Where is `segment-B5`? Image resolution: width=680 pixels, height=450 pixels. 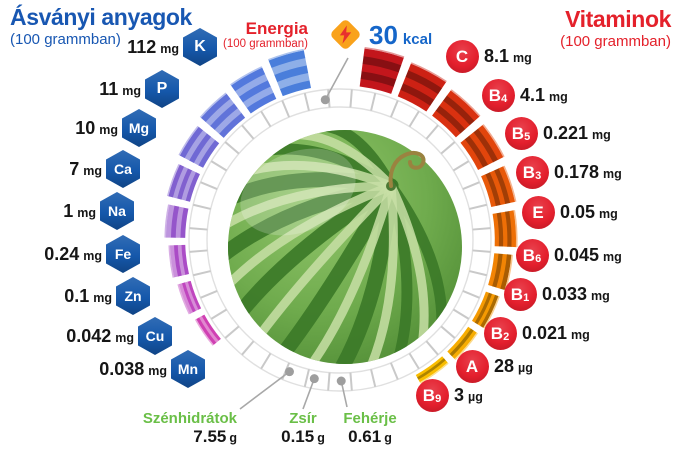
segment-B5 is located at coordinates (455, 115).